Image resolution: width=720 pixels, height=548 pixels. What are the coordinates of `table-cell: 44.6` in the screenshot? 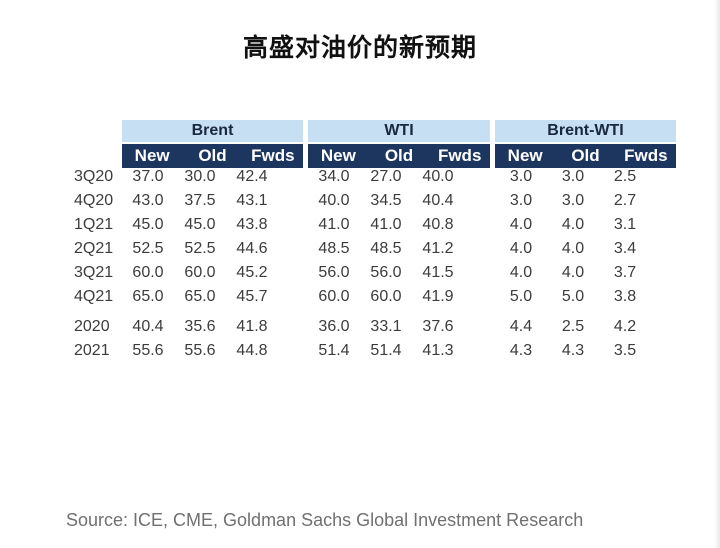 It's located at (252, 248).